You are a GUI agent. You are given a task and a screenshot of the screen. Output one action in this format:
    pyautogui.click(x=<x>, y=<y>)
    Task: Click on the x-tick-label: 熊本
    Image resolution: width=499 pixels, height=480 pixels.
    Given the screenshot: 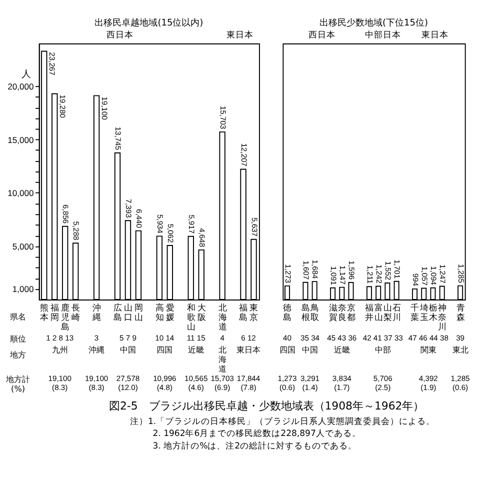 What is the action you would take?
    pyautogui.click(x=45, y=312)
    